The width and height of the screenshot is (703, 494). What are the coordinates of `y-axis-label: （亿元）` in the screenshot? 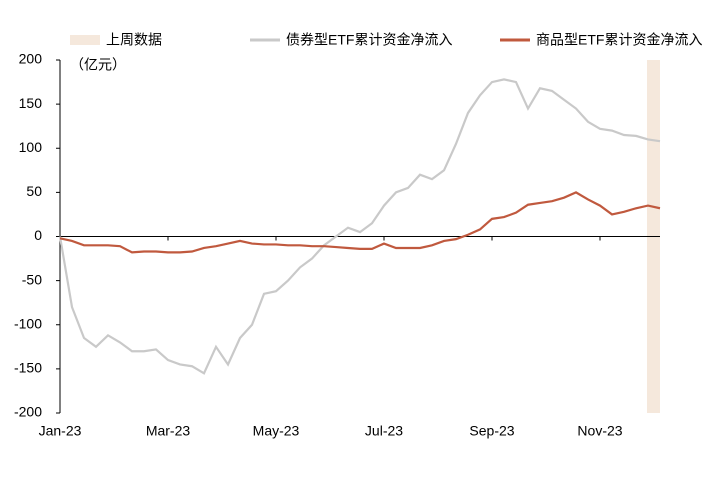 It's located at (98, 65).